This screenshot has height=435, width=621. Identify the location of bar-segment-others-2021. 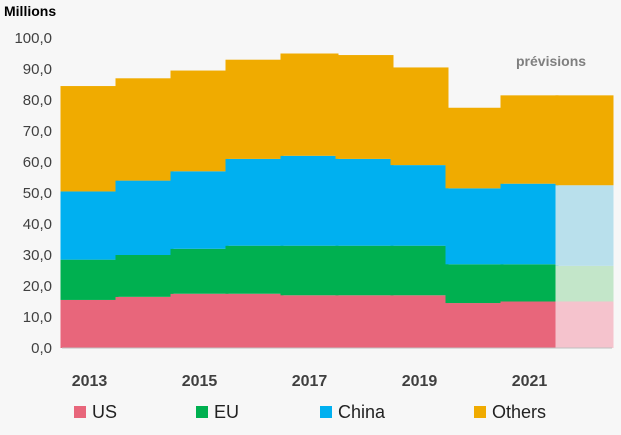
(529, 139).